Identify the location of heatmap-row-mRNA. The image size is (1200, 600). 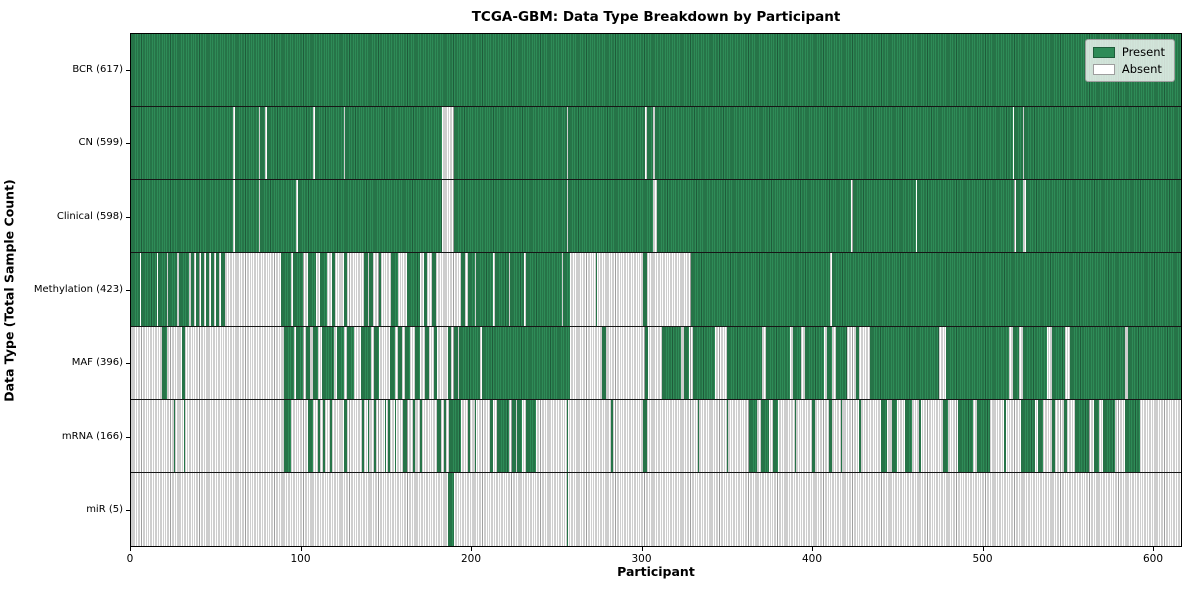
(656, 436).